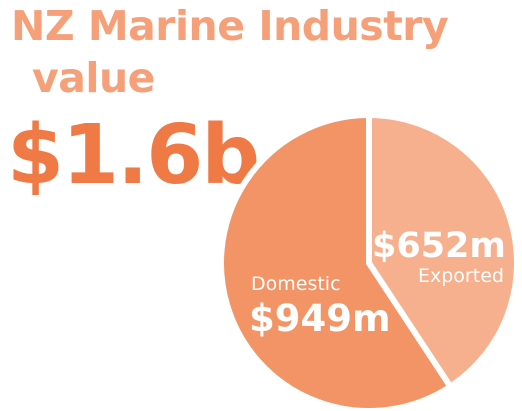  I want to click on chart-title-line-1: NZ Marine Industry, so click(230, 26).